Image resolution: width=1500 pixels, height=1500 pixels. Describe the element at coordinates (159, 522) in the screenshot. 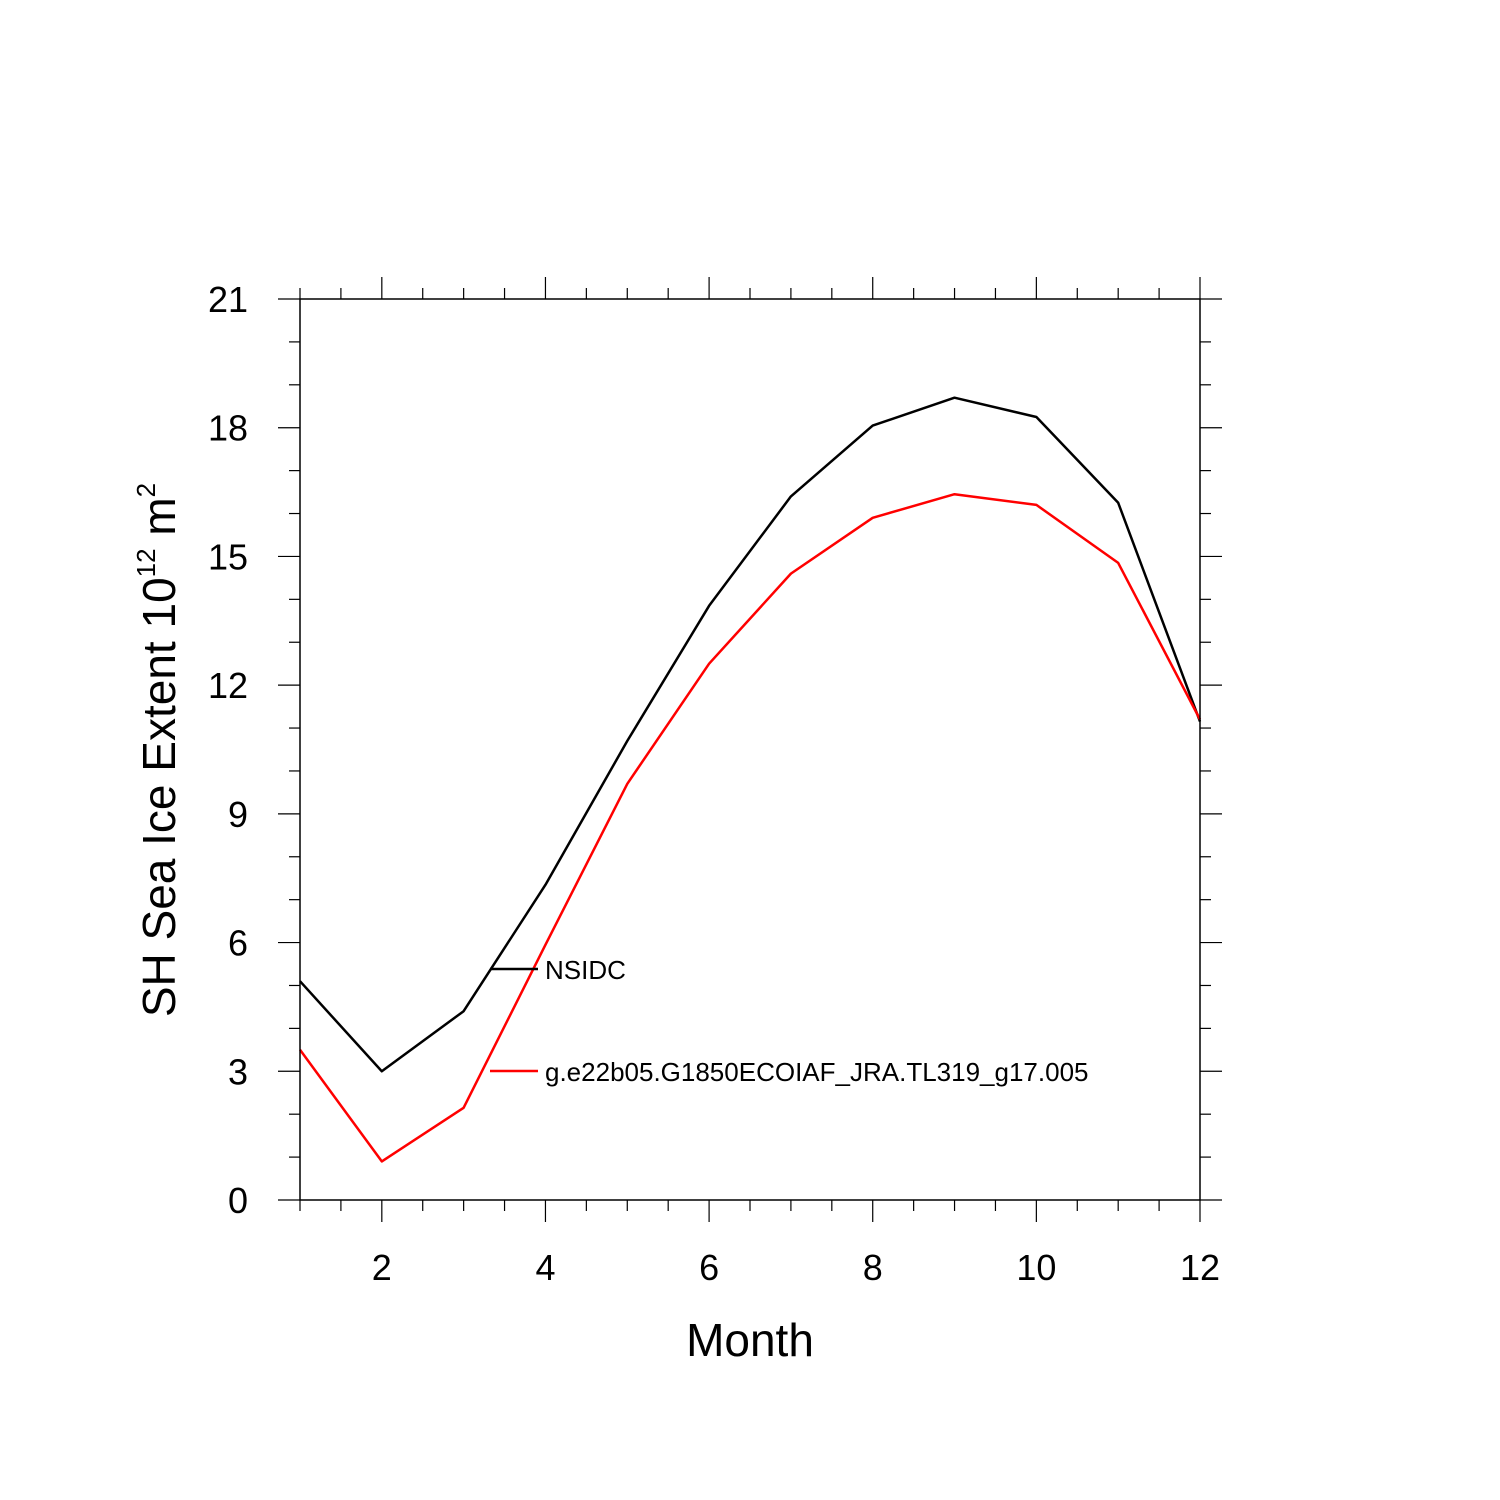

I see `y-axis-title-unit: m` at that location.